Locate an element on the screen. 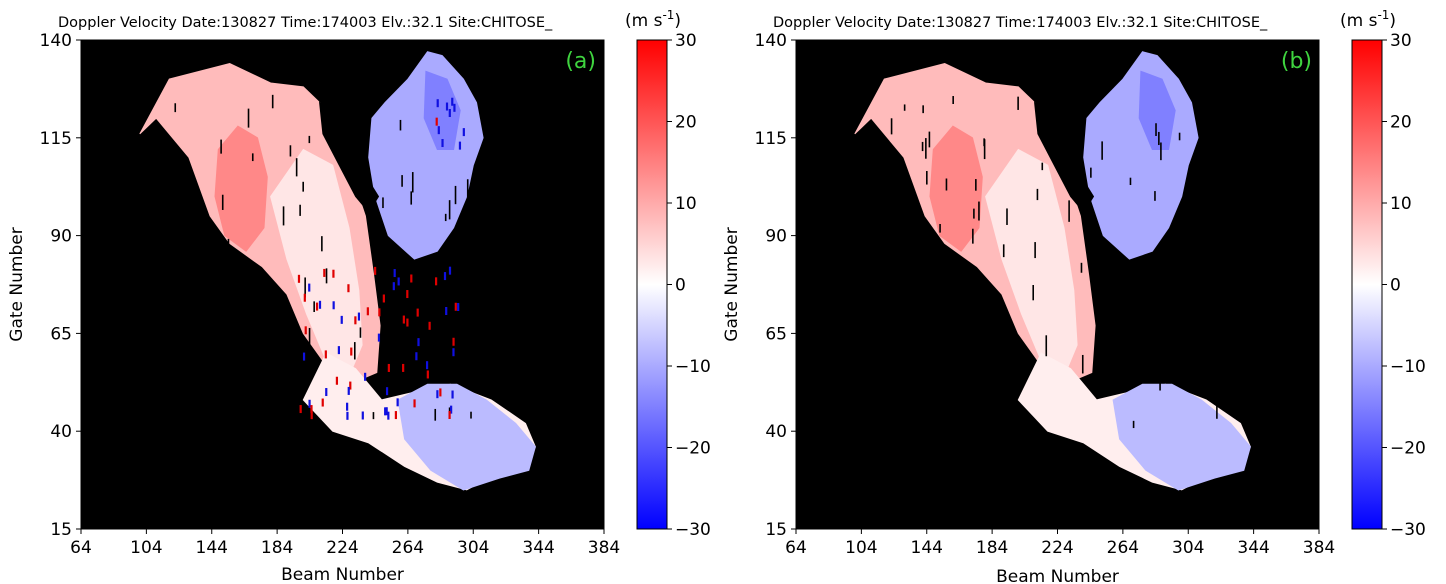 The image size is (1446, 584). colorbar-tick-label: 0 is located at coordinates (680, 286).